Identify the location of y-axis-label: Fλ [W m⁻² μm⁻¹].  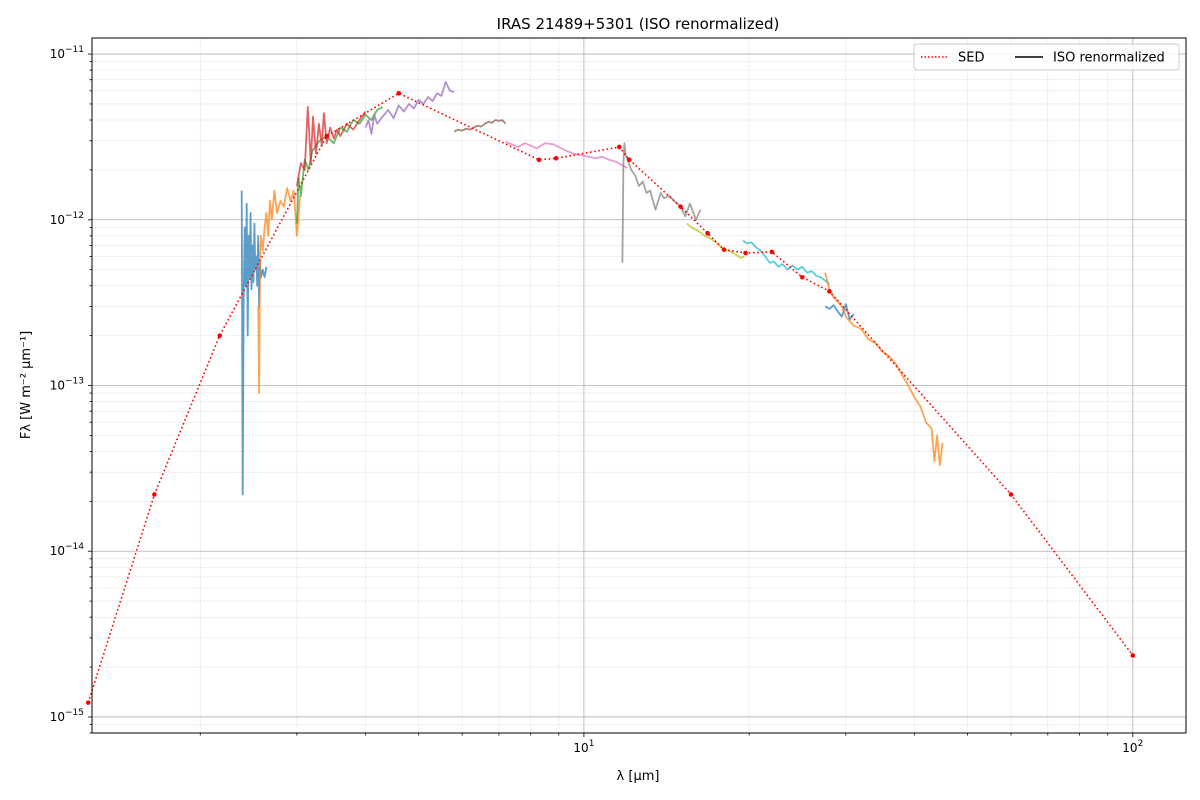
(26, 385).